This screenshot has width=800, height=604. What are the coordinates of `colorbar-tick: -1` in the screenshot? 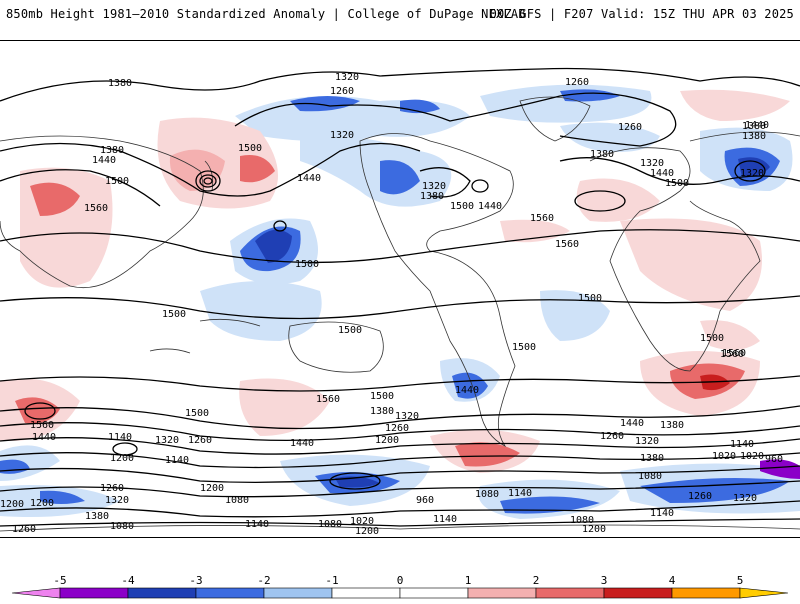 It's located at (332, 580).